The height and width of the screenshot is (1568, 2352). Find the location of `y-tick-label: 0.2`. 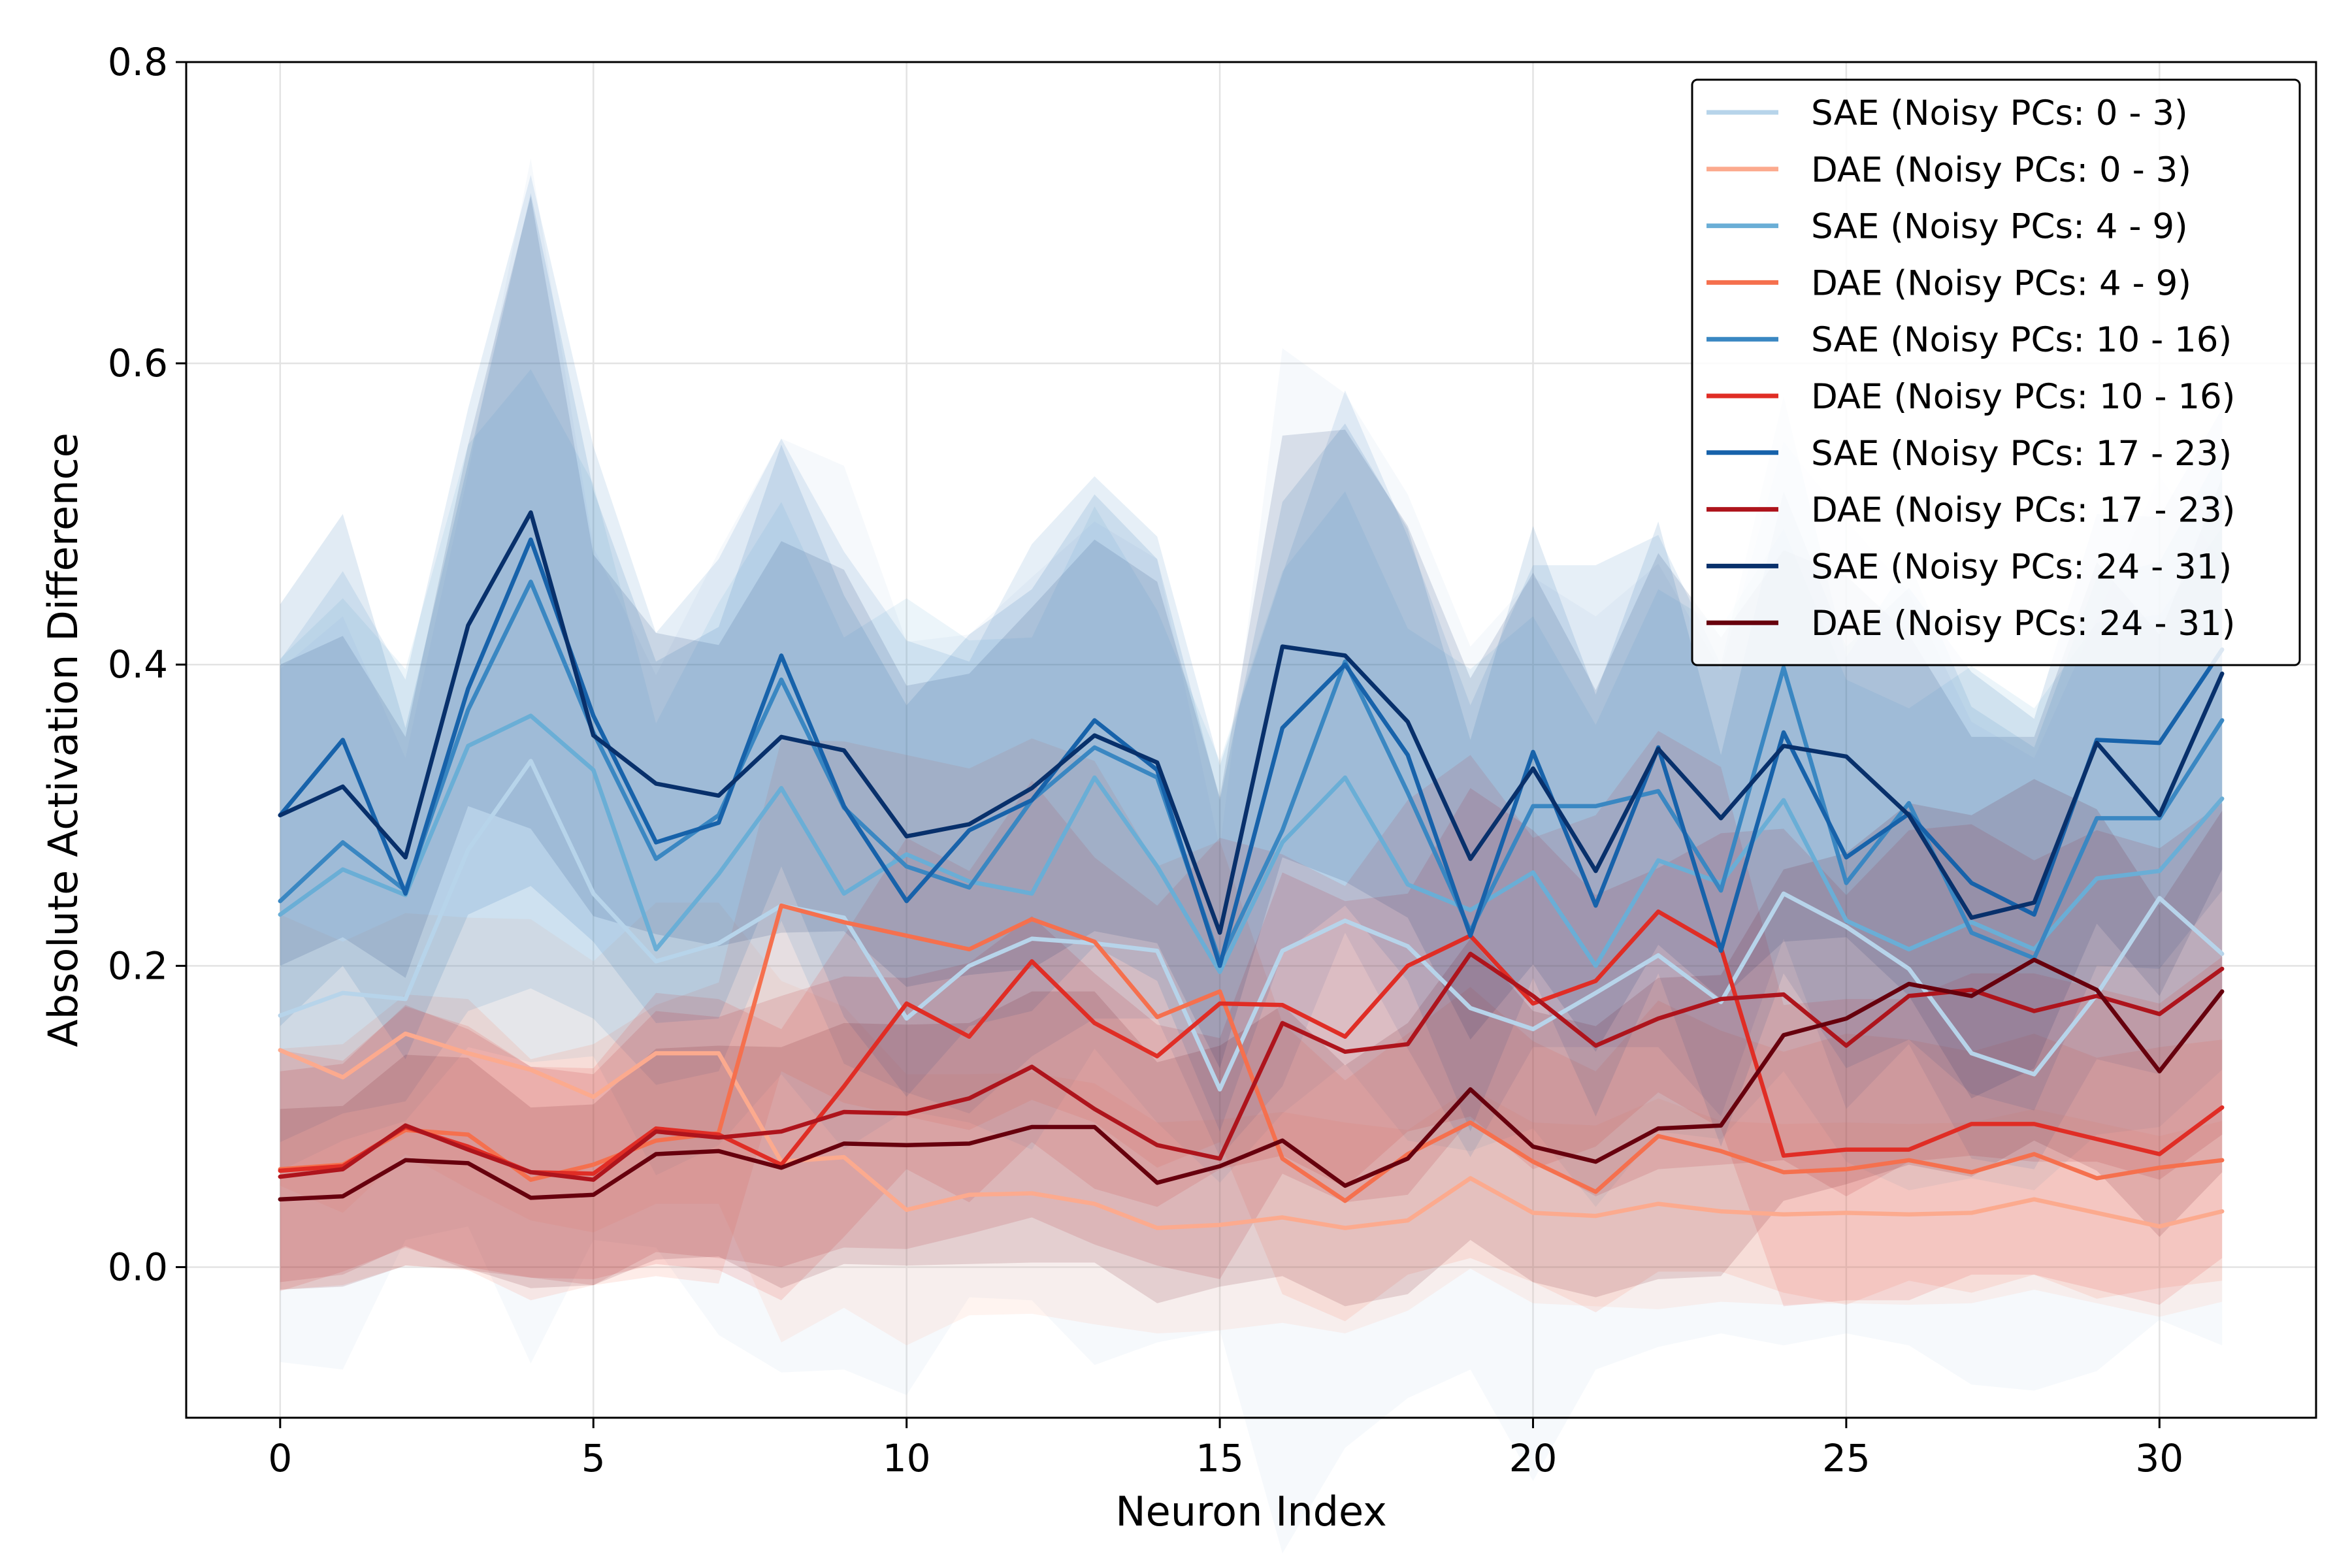

y-tick-label: 0.2 is located at coordinates (138, 965).